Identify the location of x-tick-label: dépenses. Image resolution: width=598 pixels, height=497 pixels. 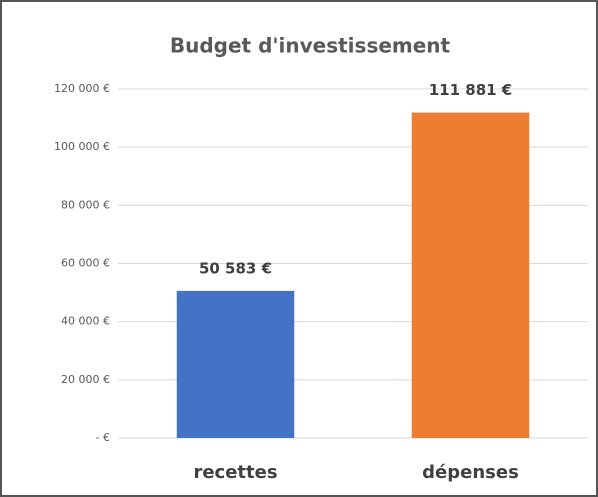
(470, 472).